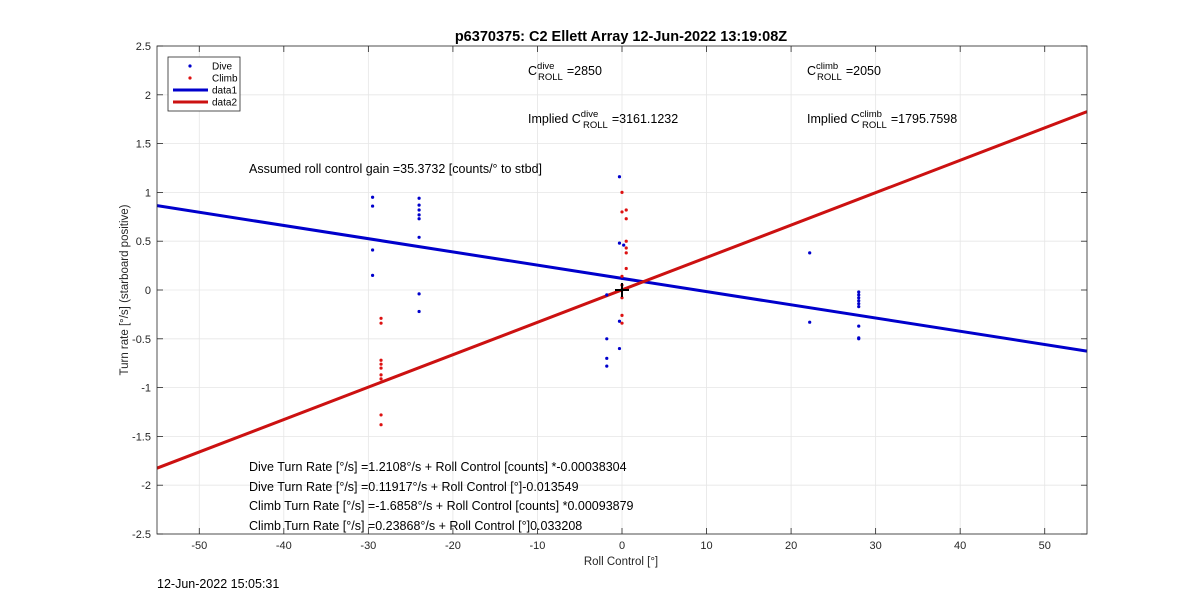 The height and width of the screenshot is (601, 1200). What do you see at coordinates (924, 119) in the screenshot?
I see `implied-climb-value: =1795.7598` at bounding box center [924, 119].